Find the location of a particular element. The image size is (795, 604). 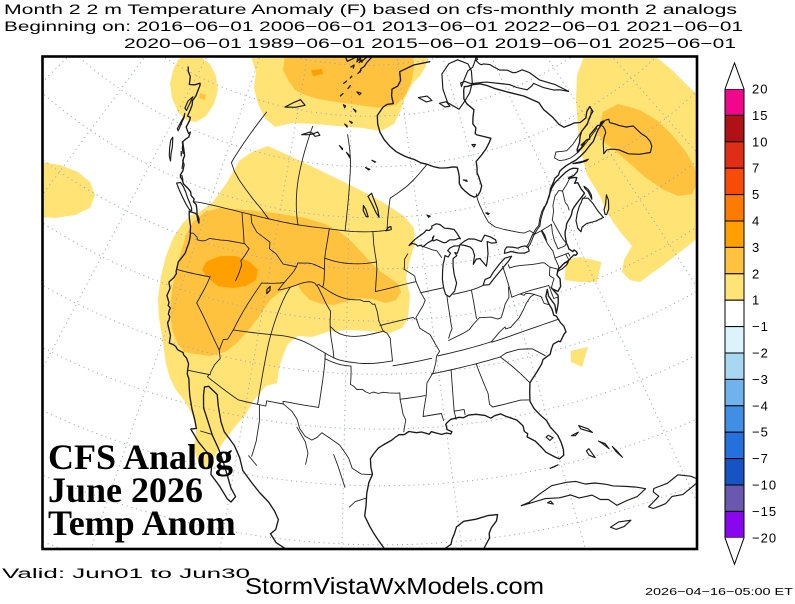

svg-text: 15 is located at coordinates (760, 115).